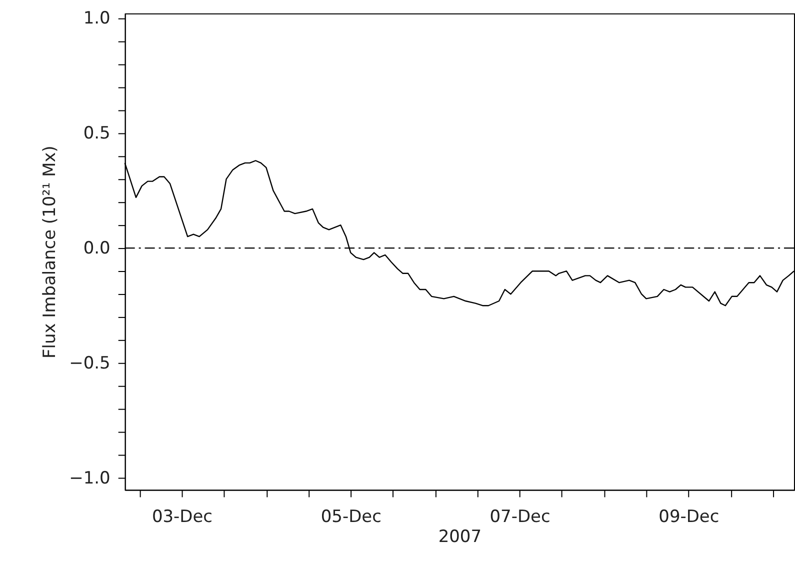 The image size is (795, 561). Describe the element at coordinates (89, 478) in the screenshot. I see `y-tick-label: −1.0` at that location.